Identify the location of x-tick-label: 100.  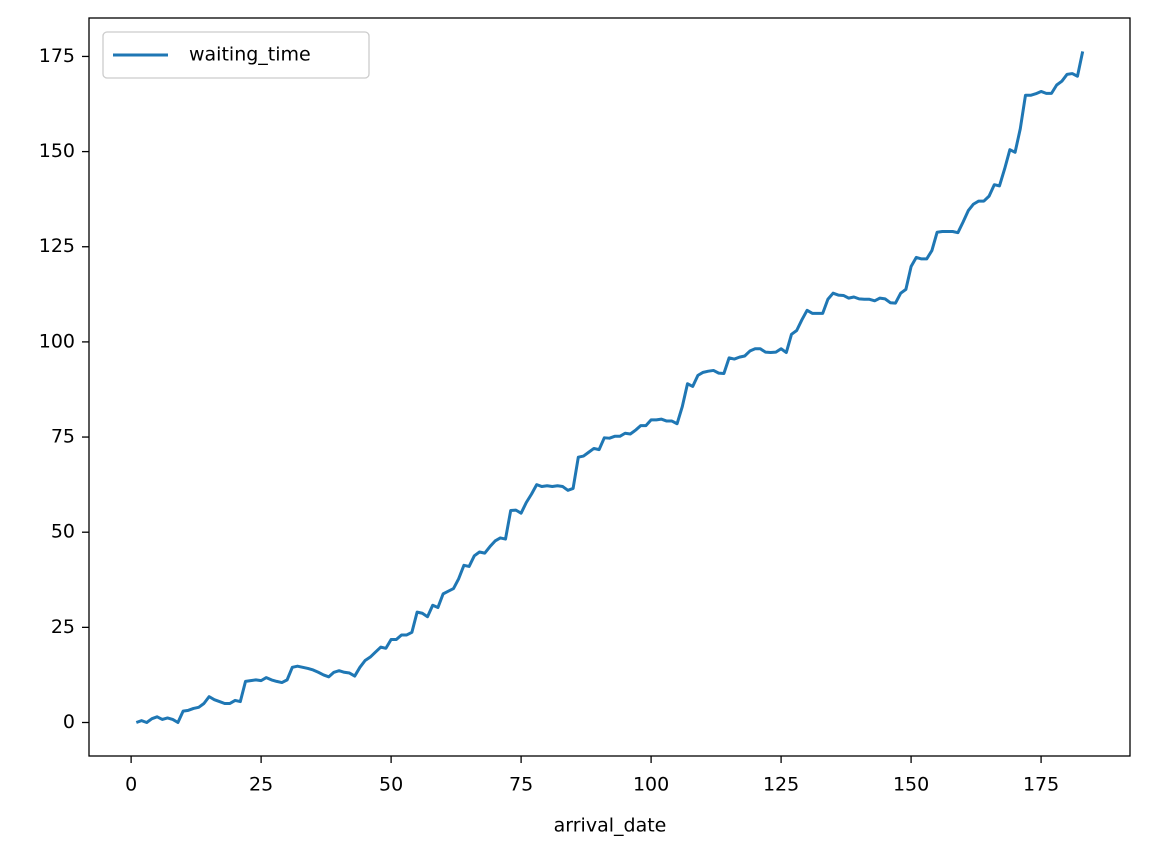
(651, 785).